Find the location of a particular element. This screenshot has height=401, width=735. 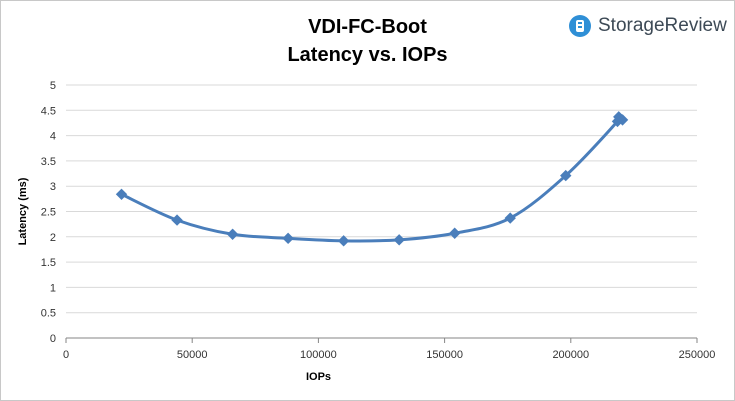

y-tick-label: 0.5 is located at coordinates (48, 314).